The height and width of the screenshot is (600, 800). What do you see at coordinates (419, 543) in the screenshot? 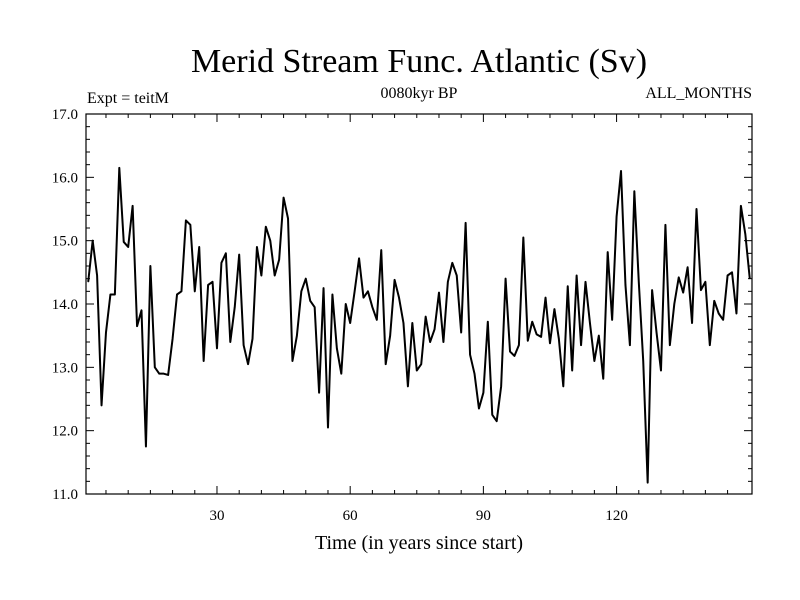
I see `x-axis-title: Time (in years since start)` at bounding box center [419, 543].